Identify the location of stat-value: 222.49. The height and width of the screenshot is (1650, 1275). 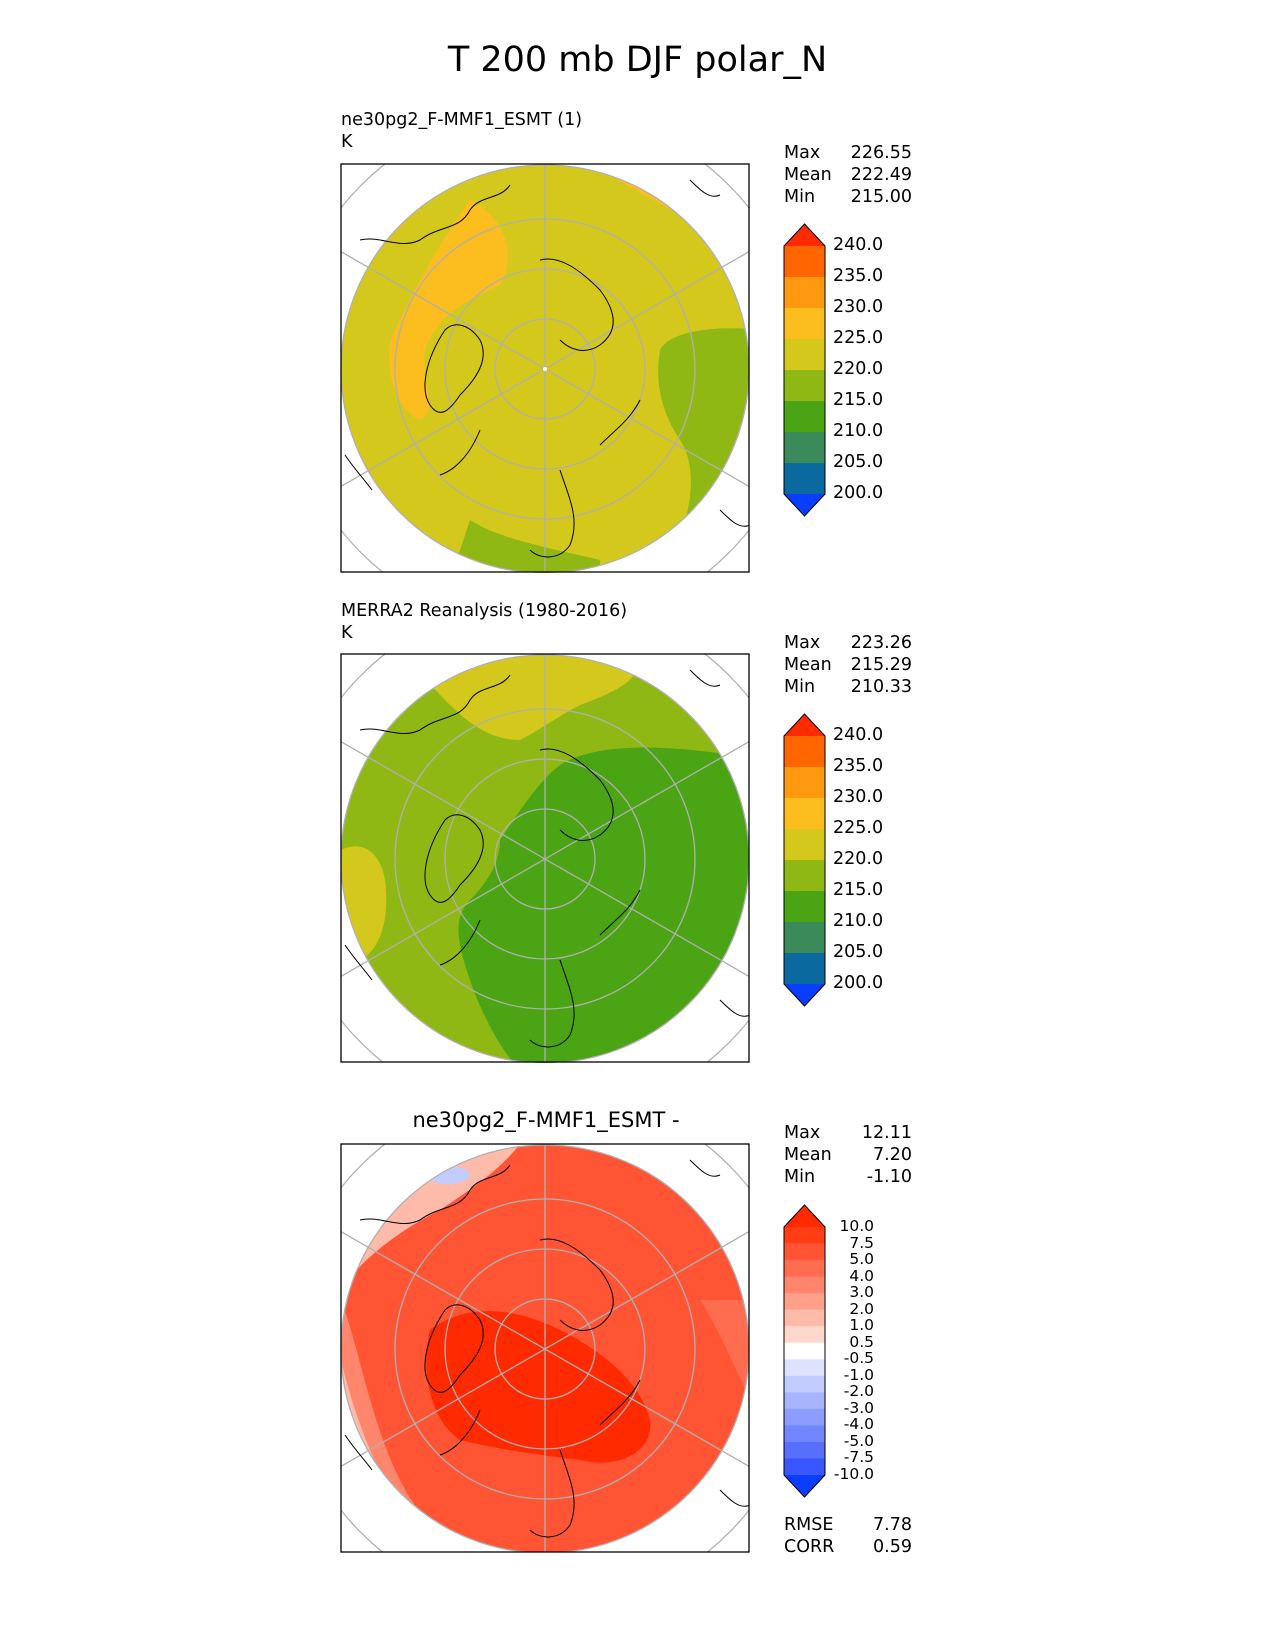
(881, 175).